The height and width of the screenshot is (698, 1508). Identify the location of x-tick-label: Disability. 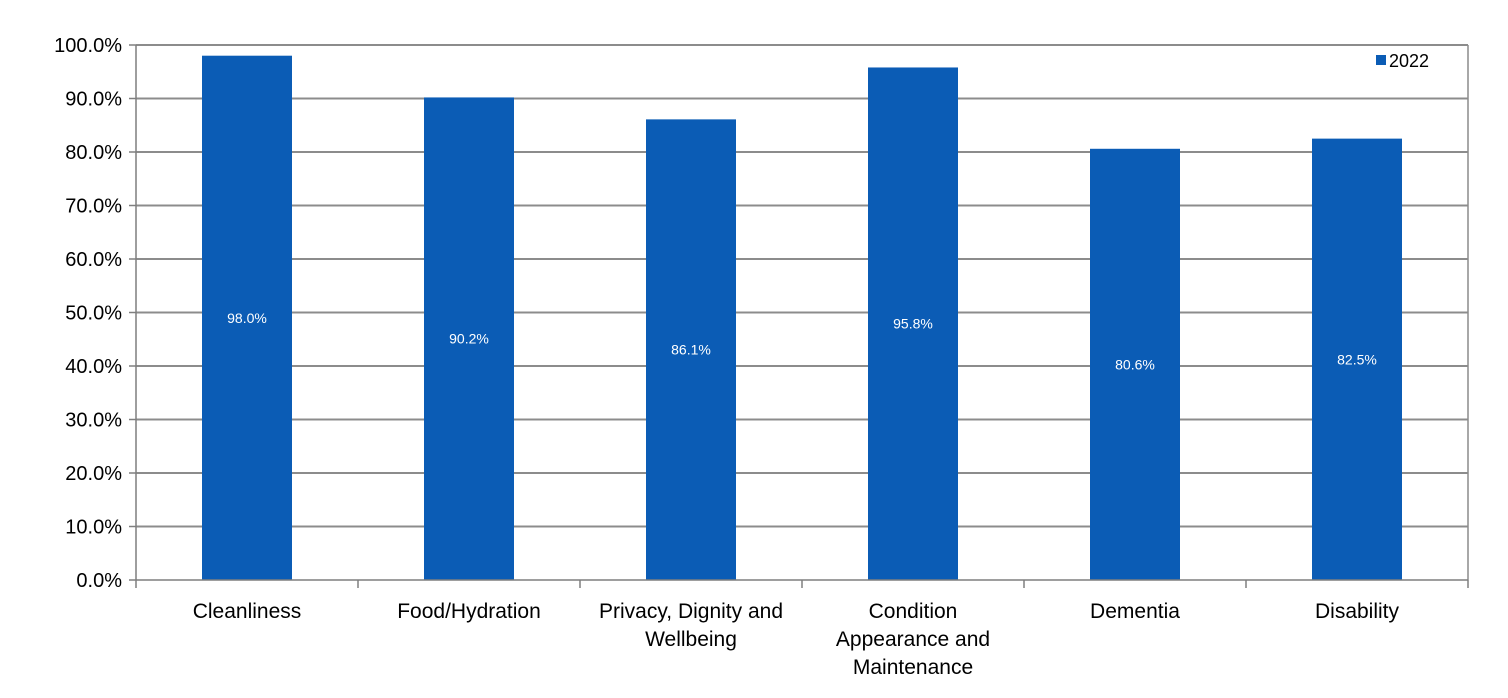
(1357, 611).